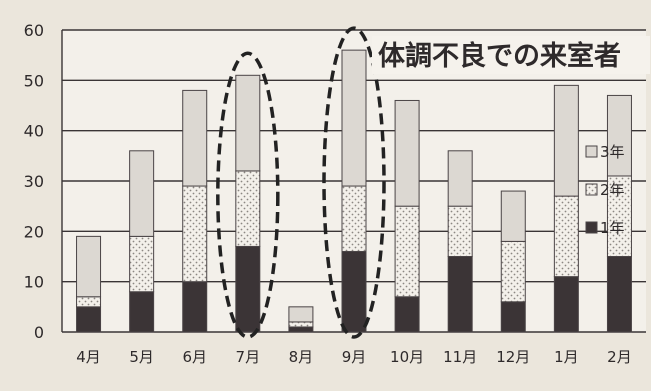  What do you see at coordinates (513, 357) in the screenshot?
I see `x-tick-label: 12月` at bounding box center [513, 357].